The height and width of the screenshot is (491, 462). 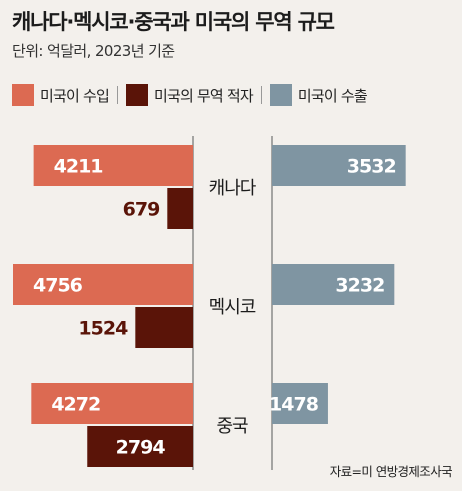 I want to click on legend-item-exports: 미국이 수출, so click(x=318, y=95).